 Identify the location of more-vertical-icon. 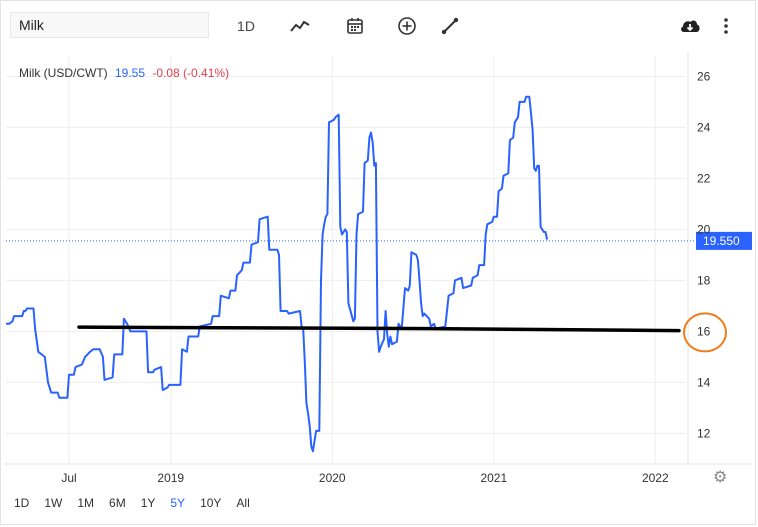
(726, 26).